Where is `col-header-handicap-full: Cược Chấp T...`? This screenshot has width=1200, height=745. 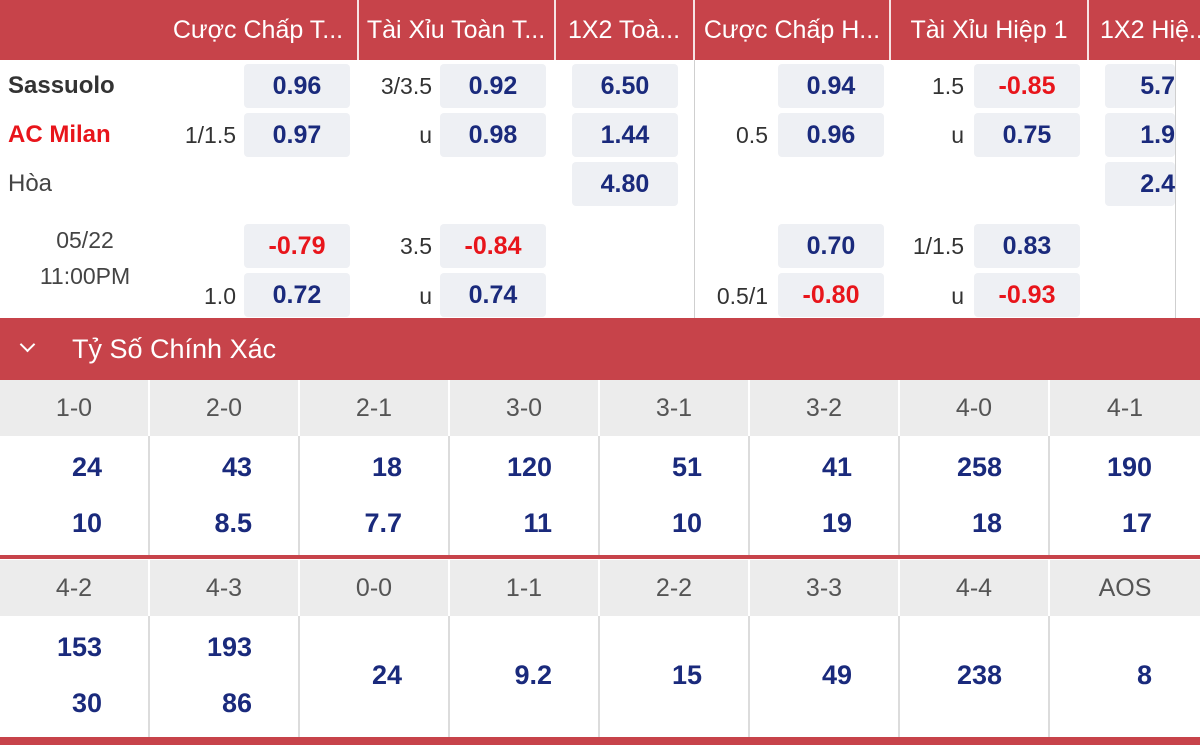 col-header-handicap-full: Cược Chấp T... is located at coordinates (258, 30).